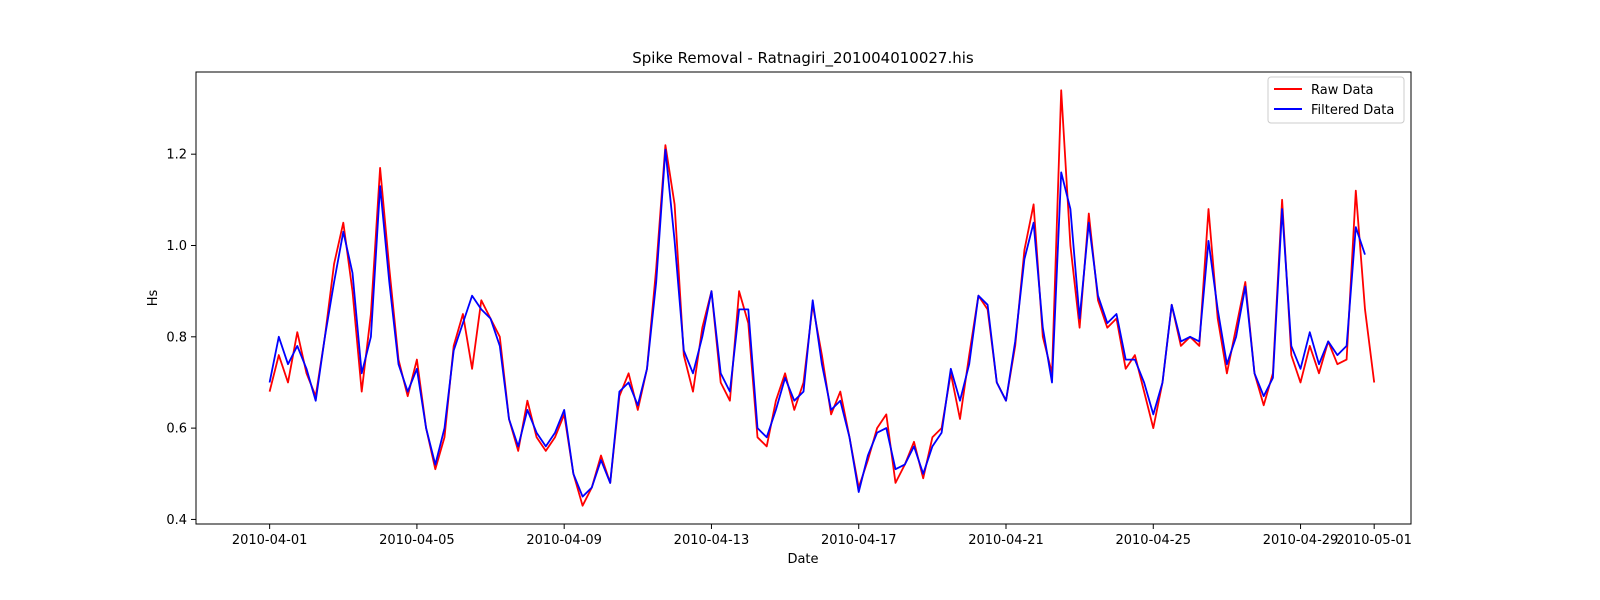 The width and height of the screenshot is (1600, 600). What do you see at coordinates (1336, 100) in the screenshot?
I see `legend: Raw Data Filtered Data` at bounding box center [1336, 100].